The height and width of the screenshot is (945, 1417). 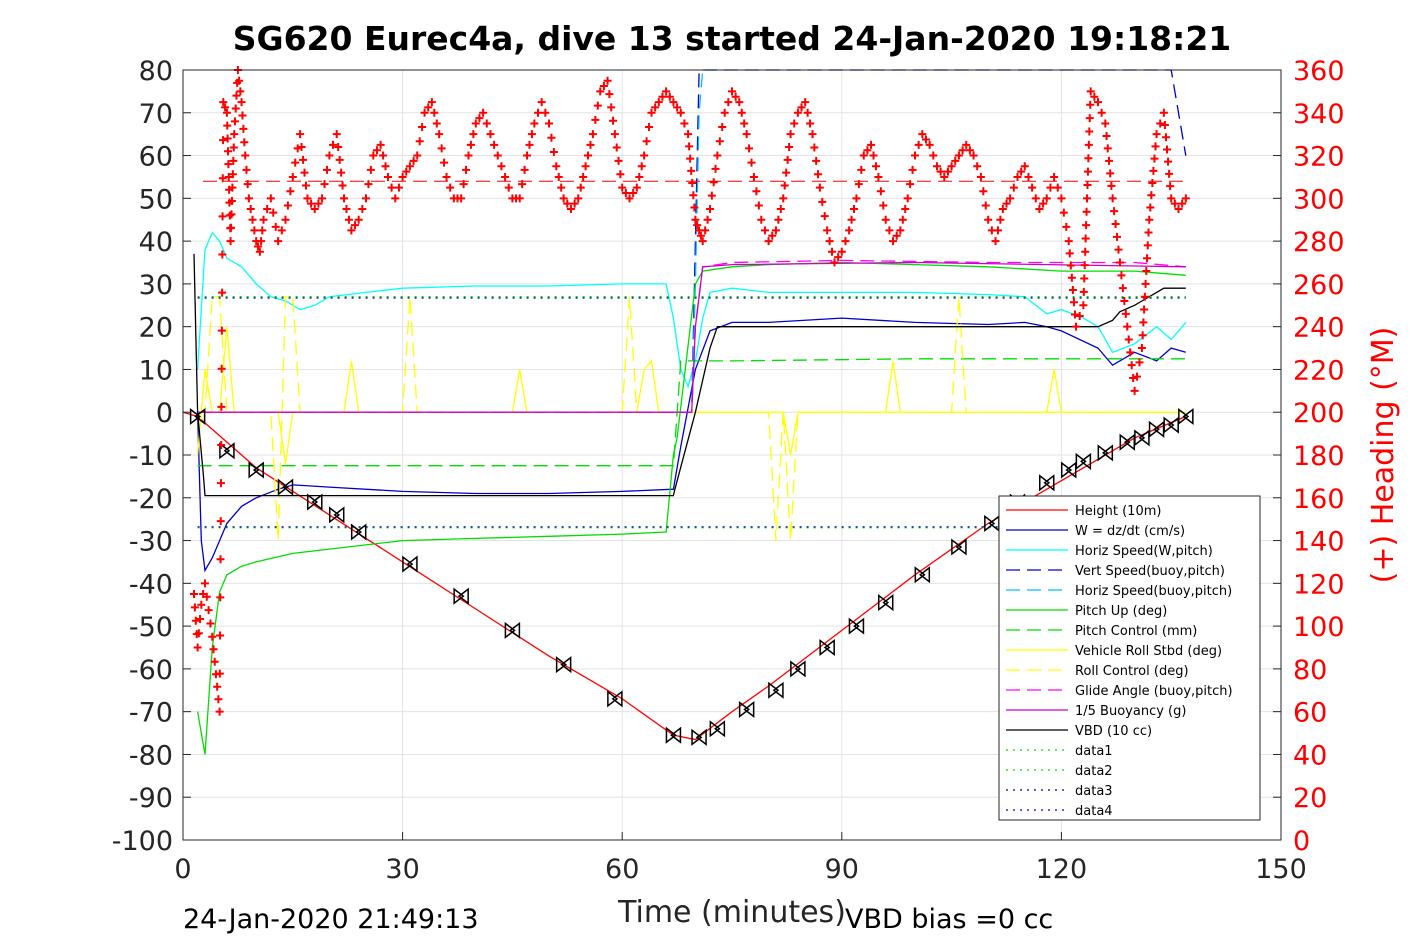 I want to click on y2-tick-label: 240, so click(x=1319, y=328).